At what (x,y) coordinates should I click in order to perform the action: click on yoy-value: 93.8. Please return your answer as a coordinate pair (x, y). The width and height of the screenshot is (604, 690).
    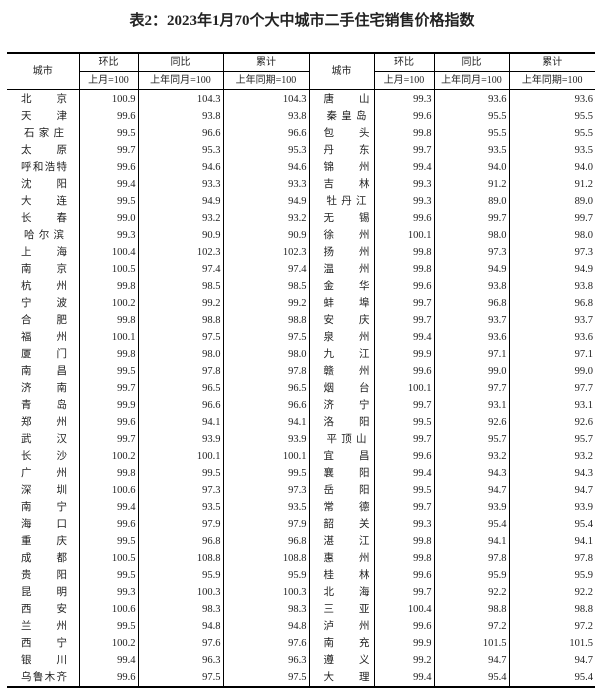
    Looking at the image, I should click on (180, 116).